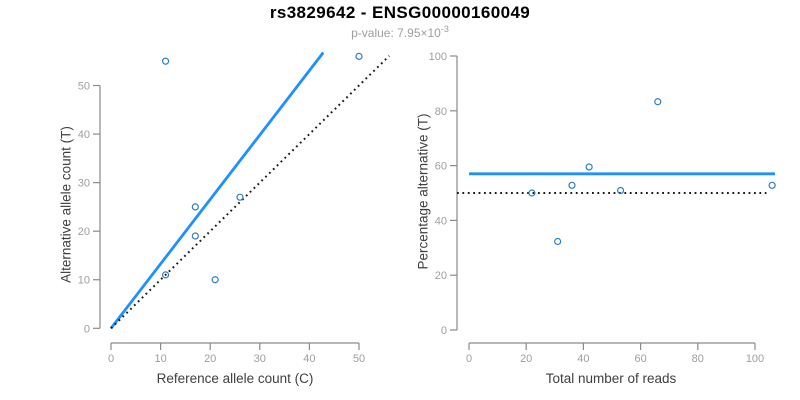 Image resolution: width=800 pixels, height=400 pixels. I want to click on x-tick-label: 10, so click(160, 359).